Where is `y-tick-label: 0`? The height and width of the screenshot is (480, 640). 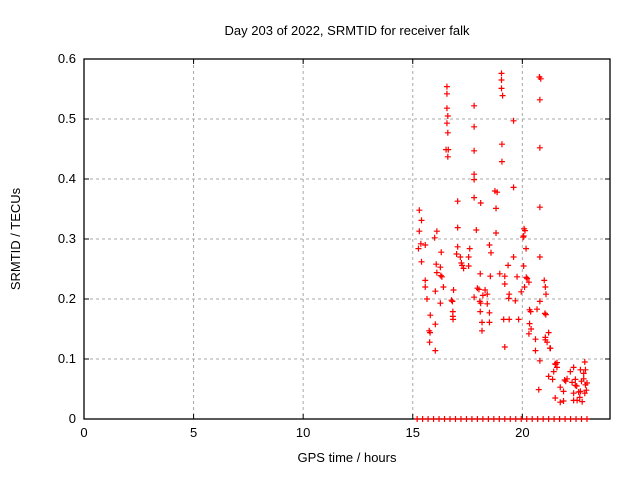
y-tick-label: 0 is located at coordinates (72, 418).